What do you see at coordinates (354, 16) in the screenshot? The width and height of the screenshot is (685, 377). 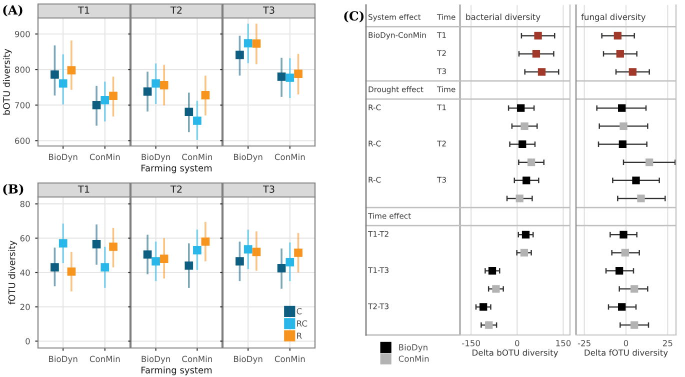 I see `text: (C)` at bounding box center [354, 16].